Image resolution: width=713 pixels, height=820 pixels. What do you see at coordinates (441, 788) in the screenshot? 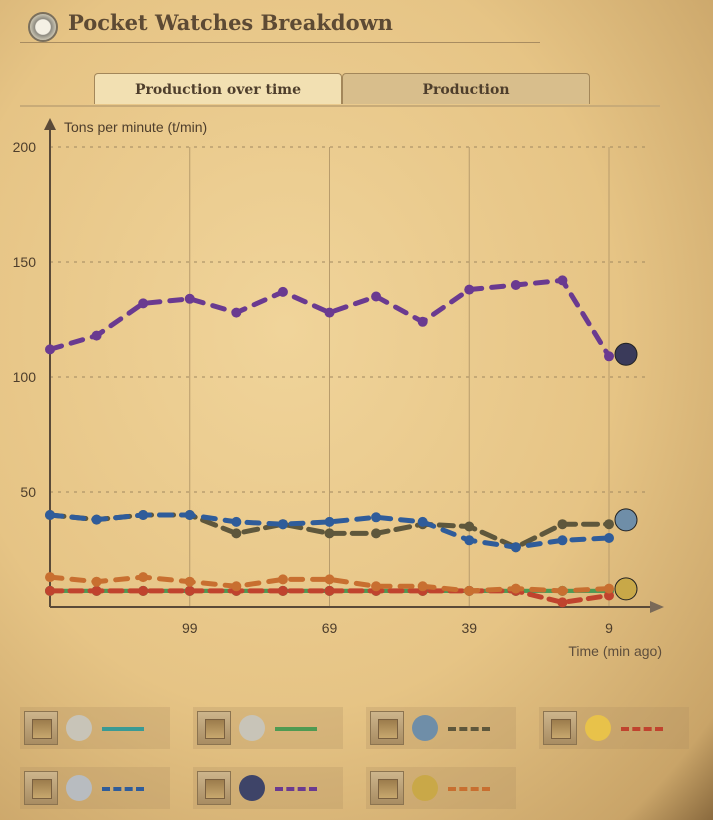
I see `legend-item-gold-ore` at bounding box center [441, 788].